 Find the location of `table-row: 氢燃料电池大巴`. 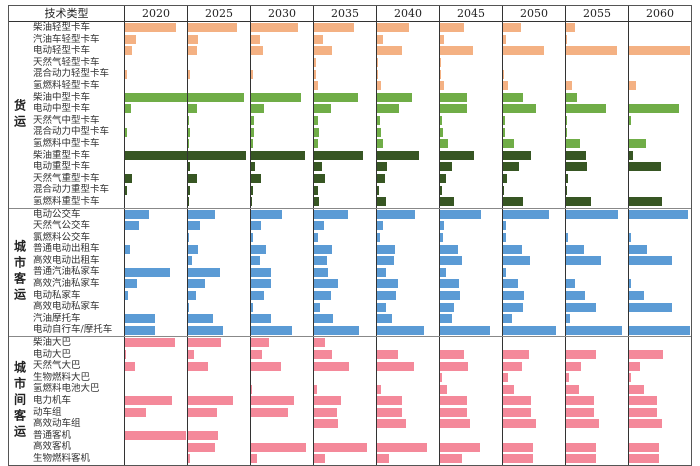

table-row: 氢燃料电池大巴 is located at coordinates (361, 389).